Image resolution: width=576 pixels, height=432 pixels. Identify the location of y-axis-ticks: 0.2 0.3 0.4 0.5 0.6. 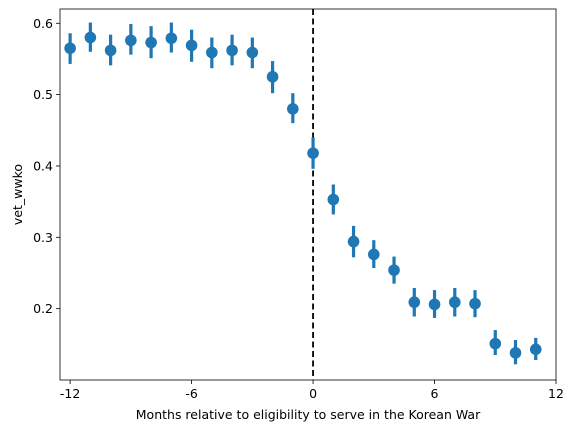
(46, 166).